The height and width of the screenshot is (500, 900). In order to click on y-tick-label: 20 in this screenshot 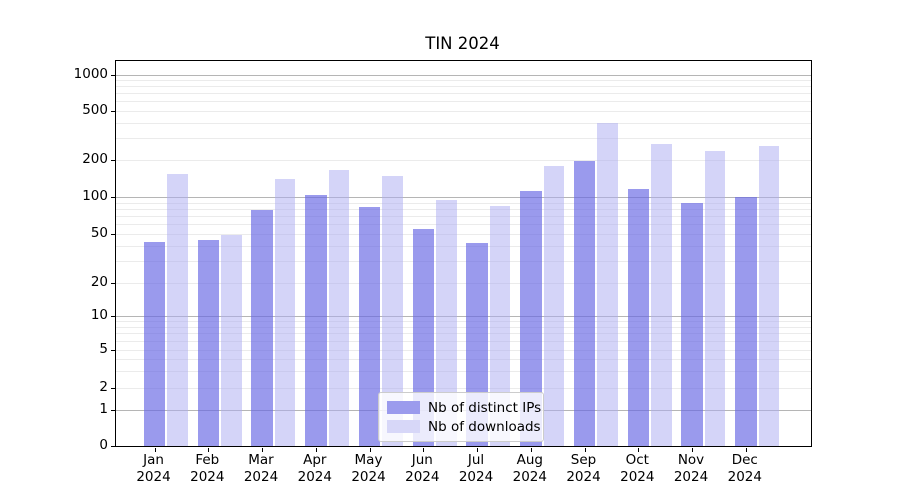, I will do `click(99, 282)`.